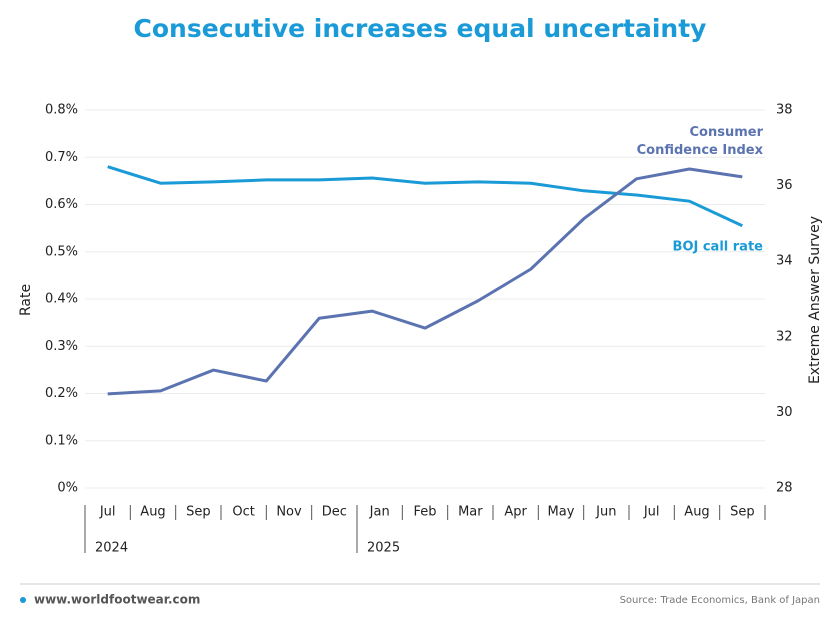  Describe the element at coordinates (700, 141) in the screenshot. I see `series-label: Consumer Confidence Index` at that location.